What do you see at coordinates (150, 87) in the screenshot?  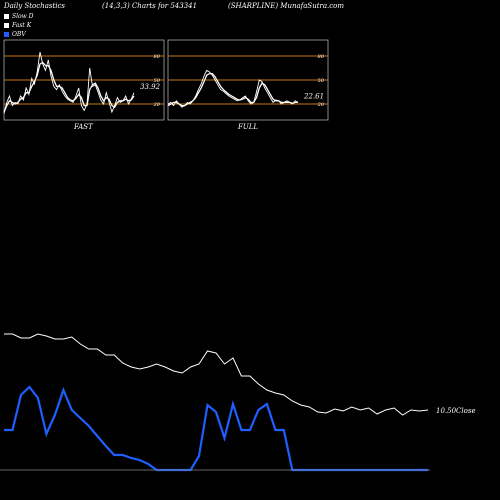 I see `last-value-label: 33.92` at bounding box center [150, 87].